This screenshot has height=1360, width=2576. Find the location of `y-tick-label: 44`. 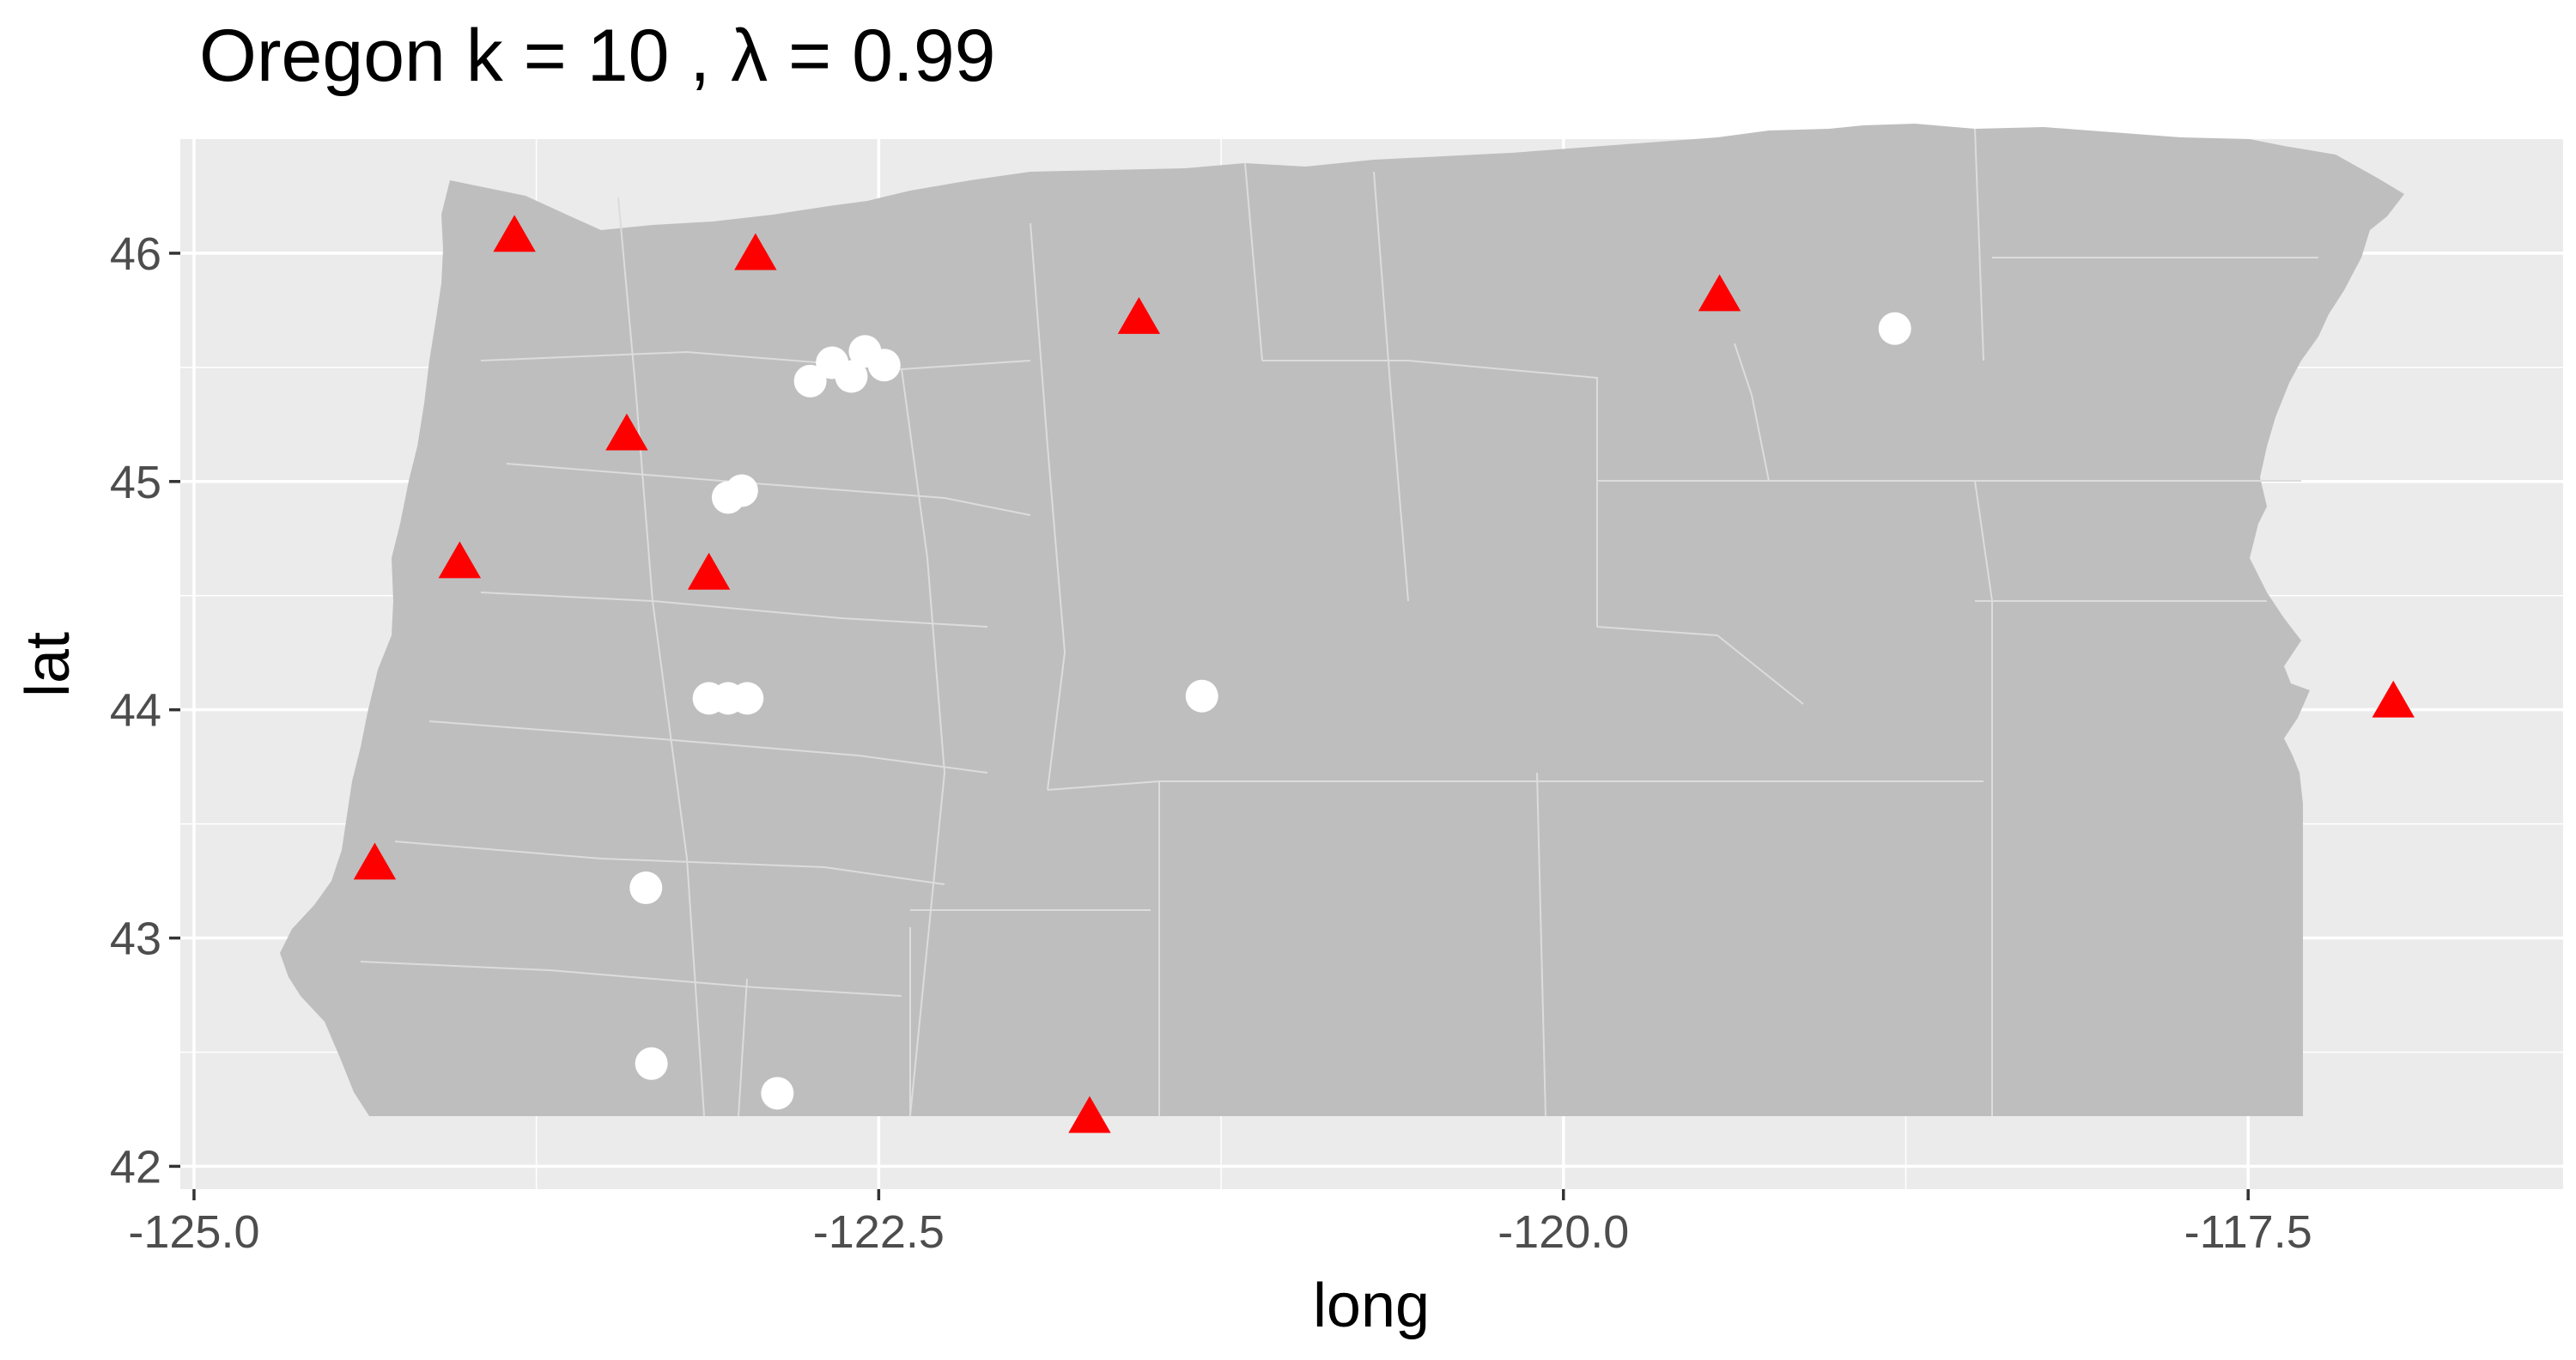

y-tick-label: 44 is located at coordinates (135, 711).